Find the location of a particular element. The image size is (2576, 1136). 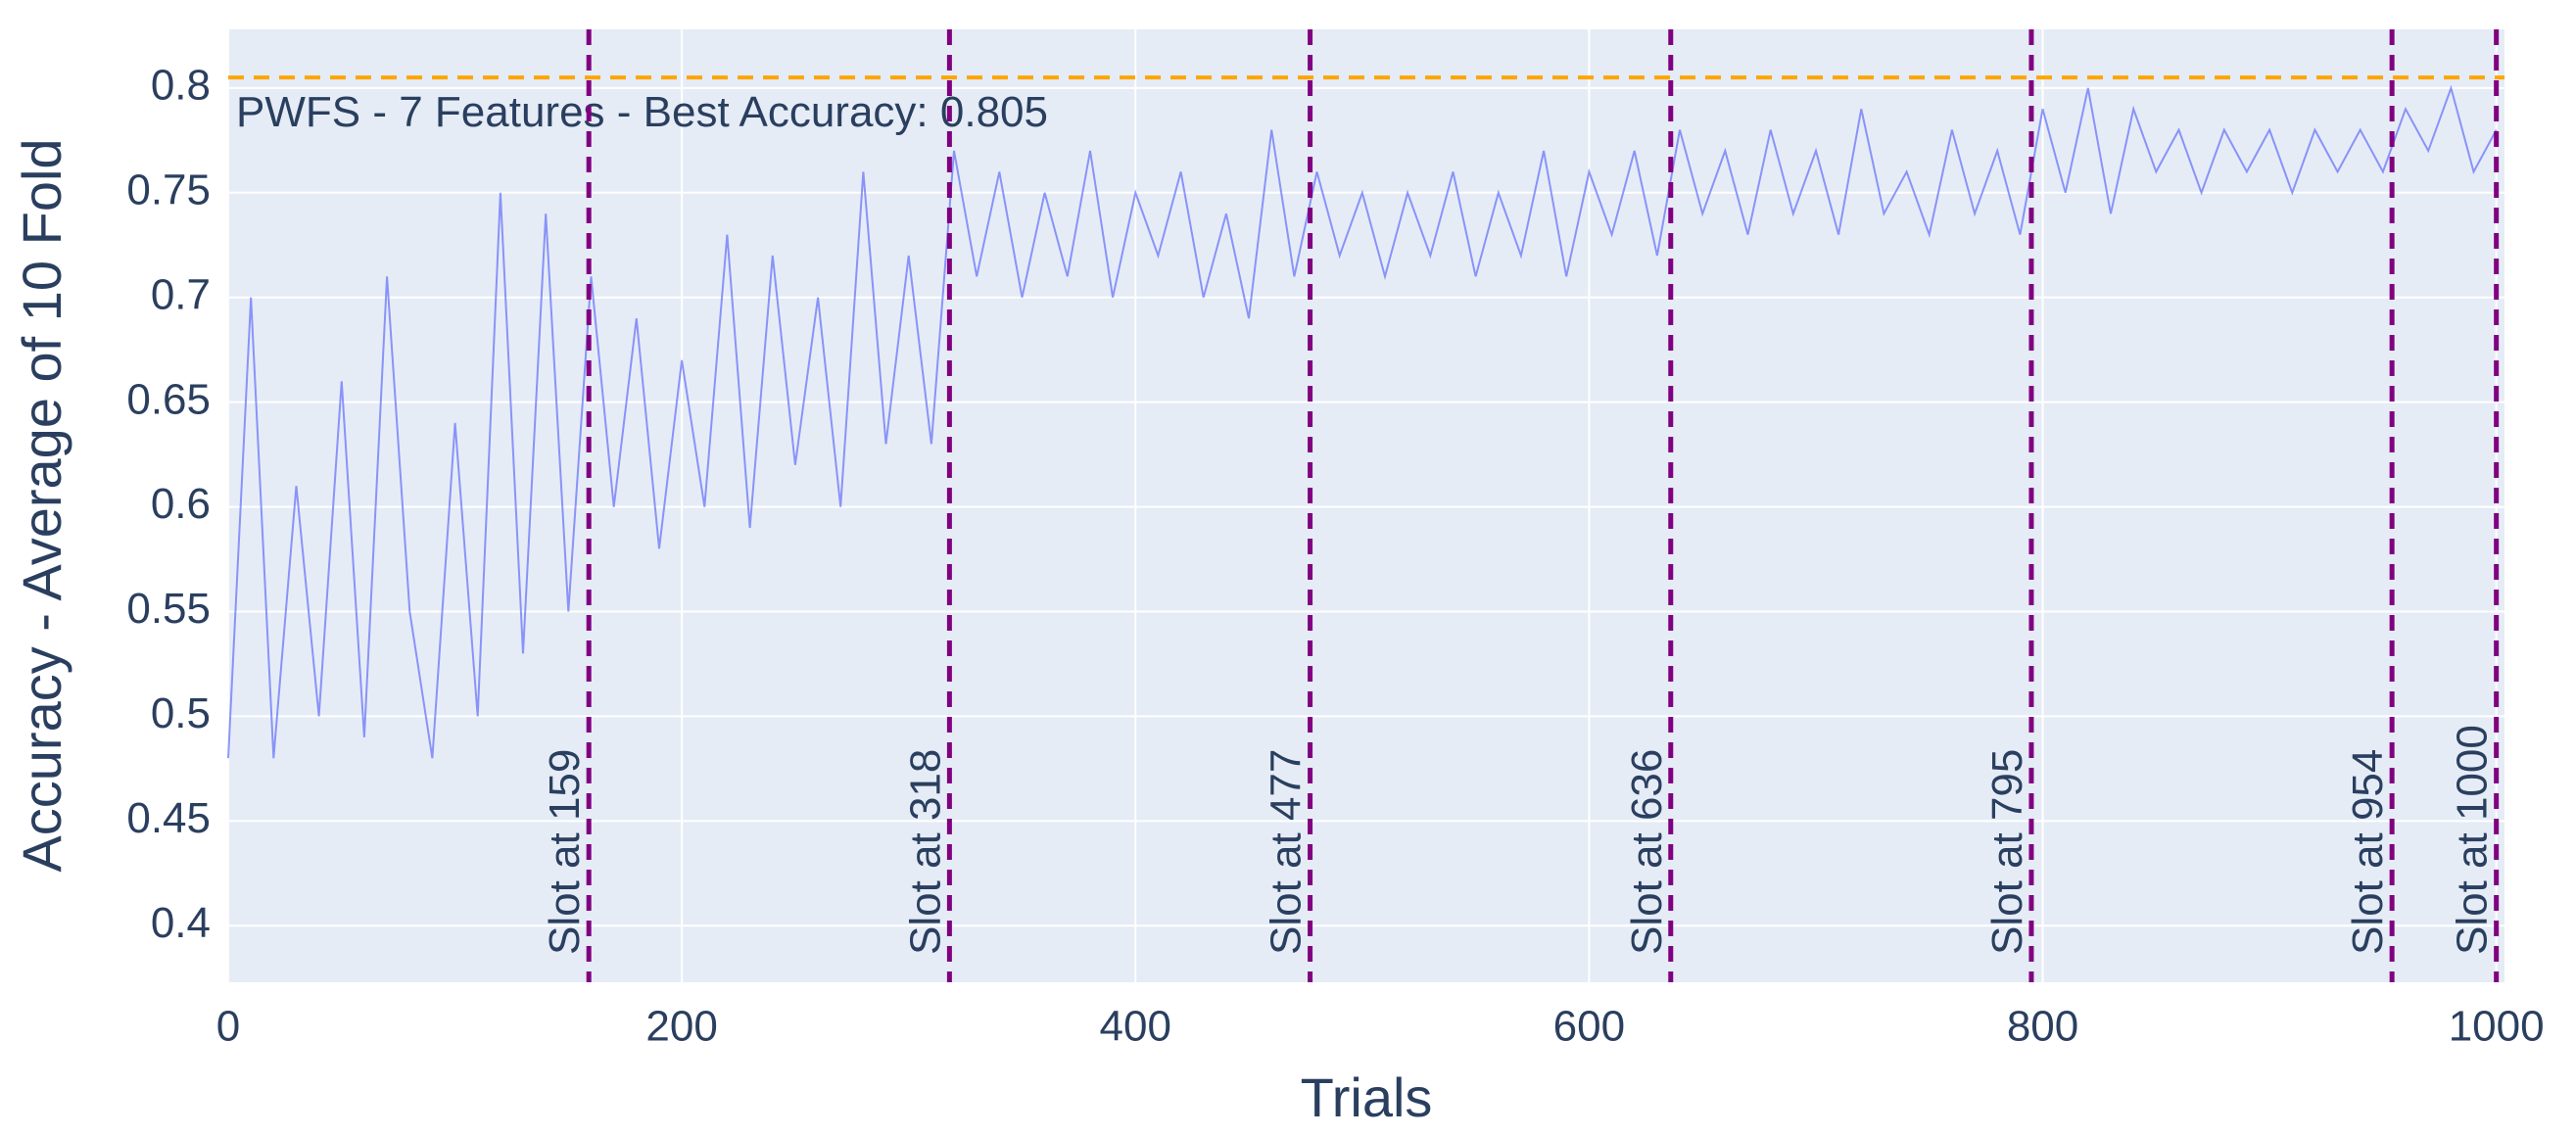

slot-label: Slot at 795 is located at coordinates (2007, 852).